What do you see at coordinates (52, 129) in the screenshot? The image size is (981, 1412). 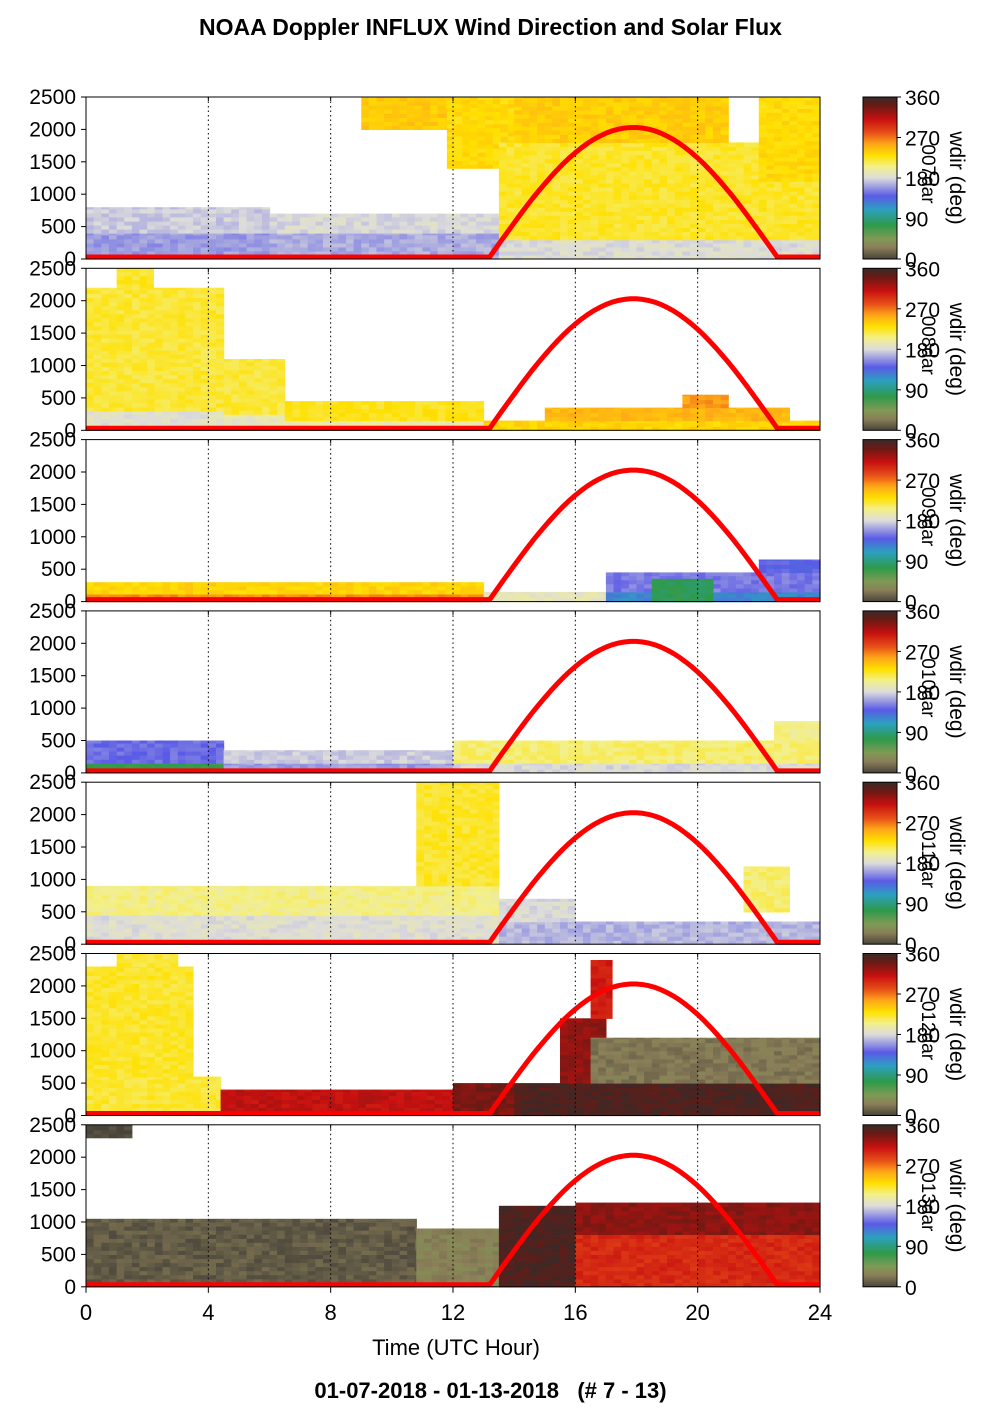 I see `y-tick-label: 2000` at bounding box center [52, 129].